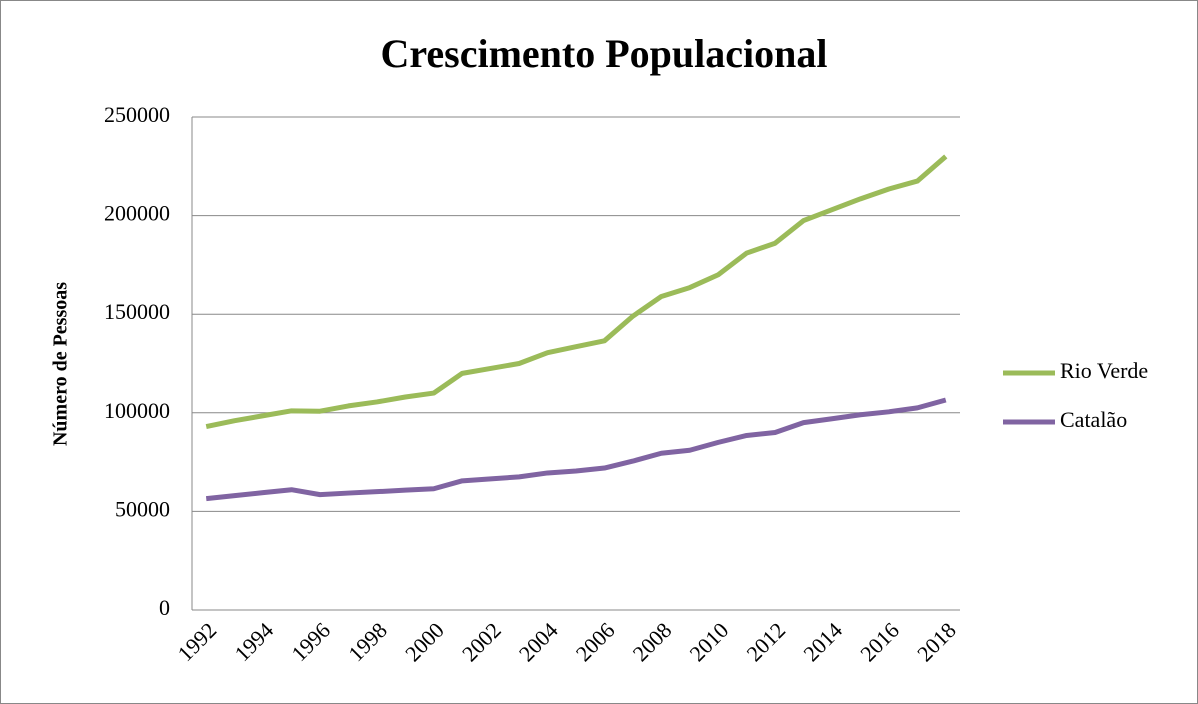 This screenshot has width=1198, height=704. I want to click on y-tick-label: 200000, so click(137, 213).